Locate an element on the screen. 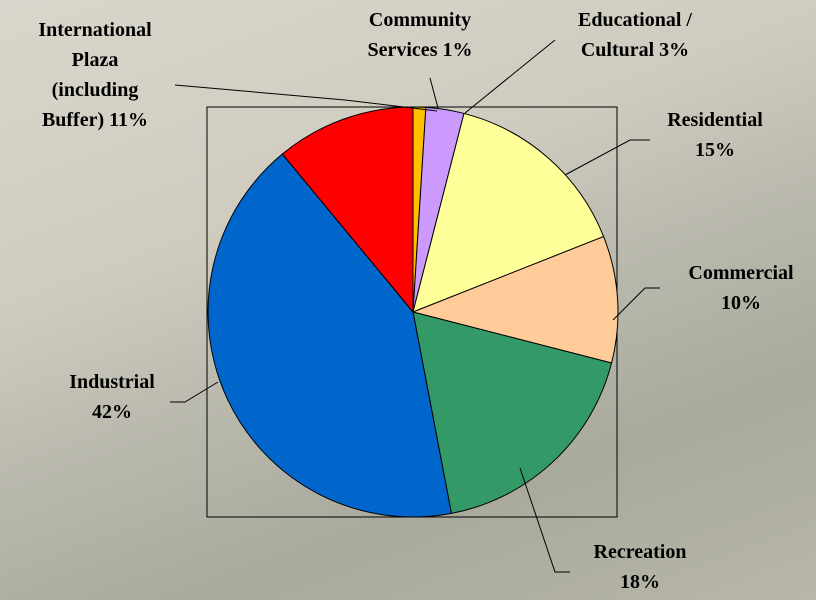  slice-label: Recreation 18% is located at coordinates (640, 567).